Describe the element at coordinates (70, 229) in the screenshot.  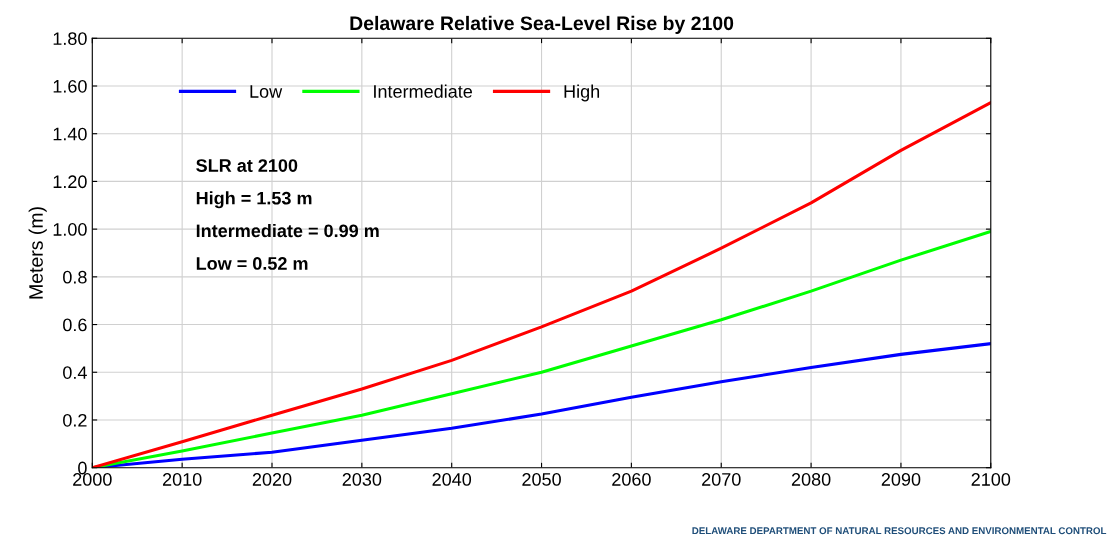
I see `y-tick-label: 1.00` at that location.